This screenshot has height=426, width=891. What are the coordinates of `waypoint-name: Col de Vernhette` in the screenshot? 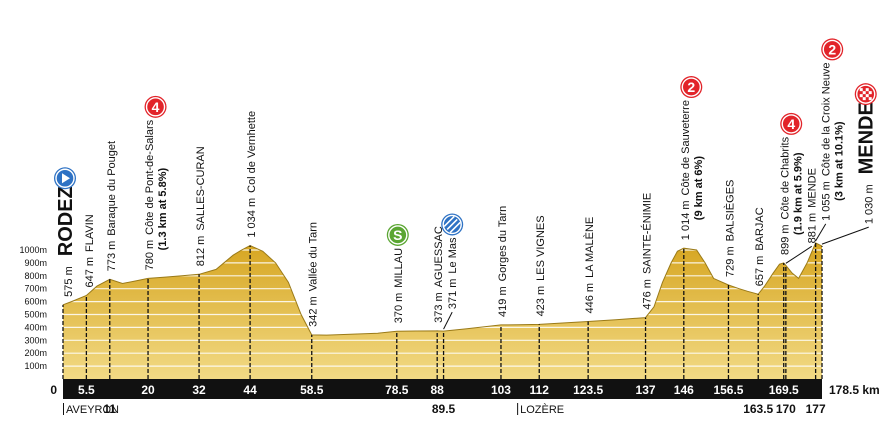 It's located at (252, 152).